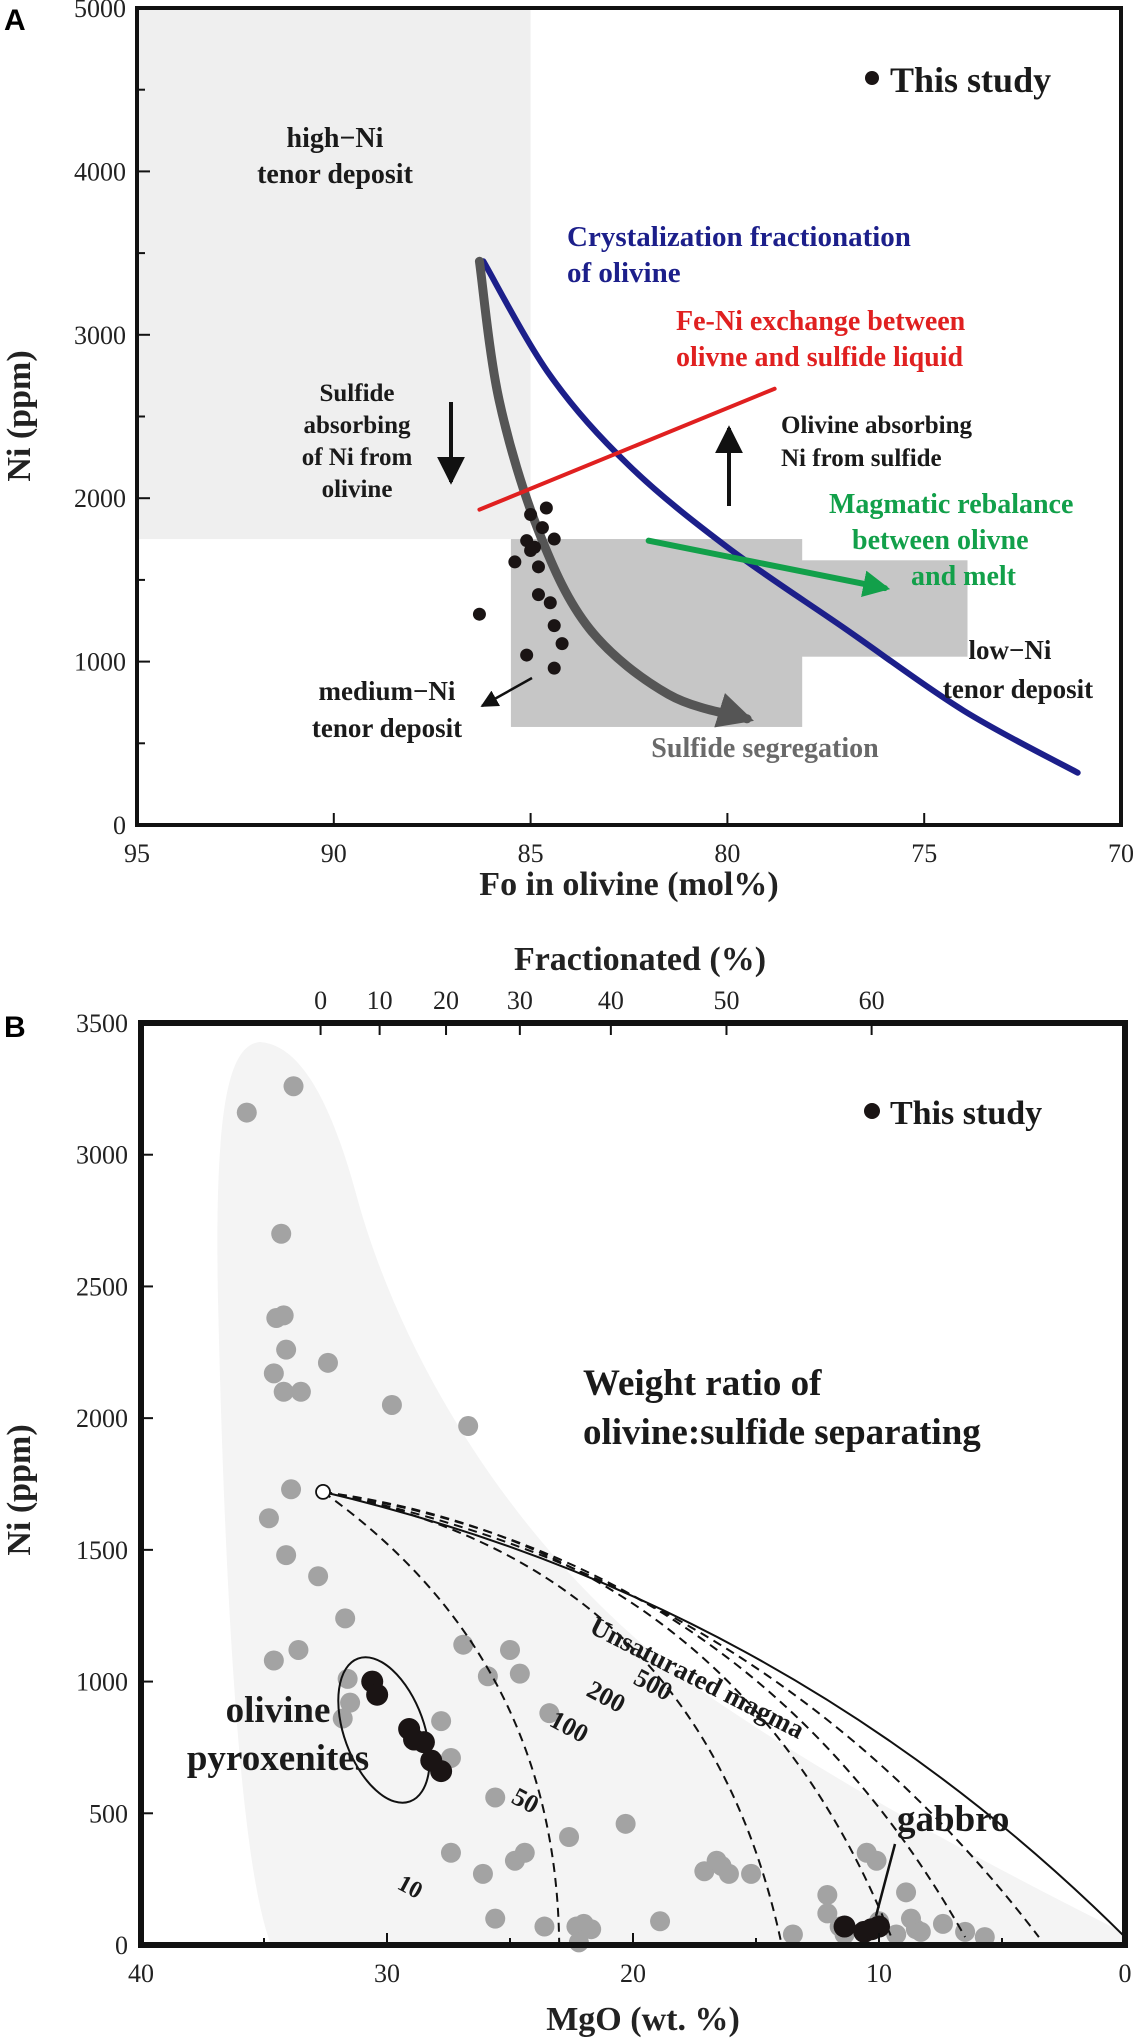  What do you see at coordinates (15, 1027) in the screenshot?
I see `panel-b-label: B` at bounding box center [15, 1027].